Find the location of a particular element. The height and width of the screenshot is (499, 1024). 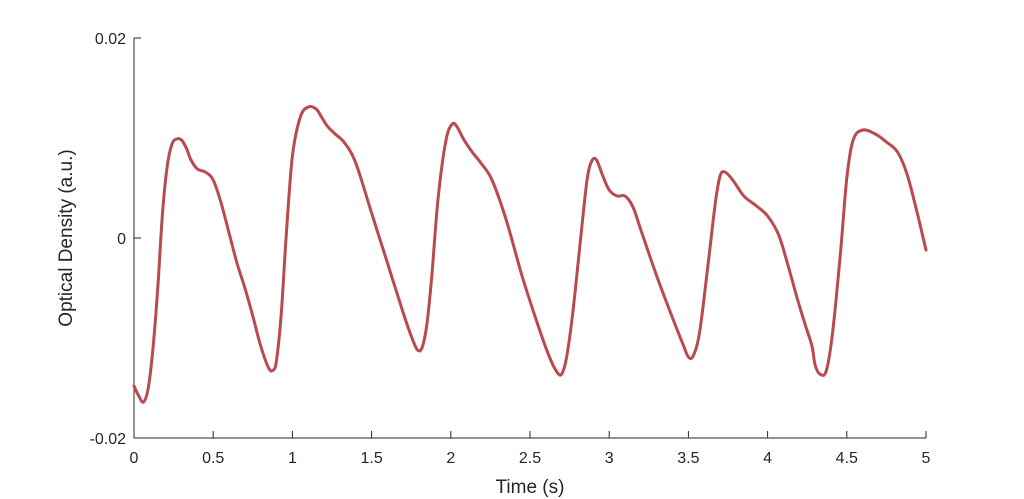

x-tick-label: 3.5 is located at coordinates (688, 458).